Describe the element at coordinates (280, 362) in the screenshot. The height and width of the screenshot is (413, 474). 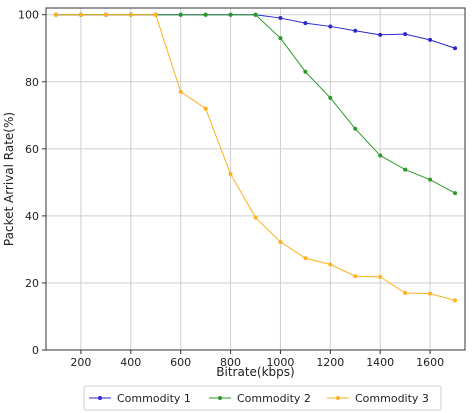
I see `x-tick-label: 1000` at that location.